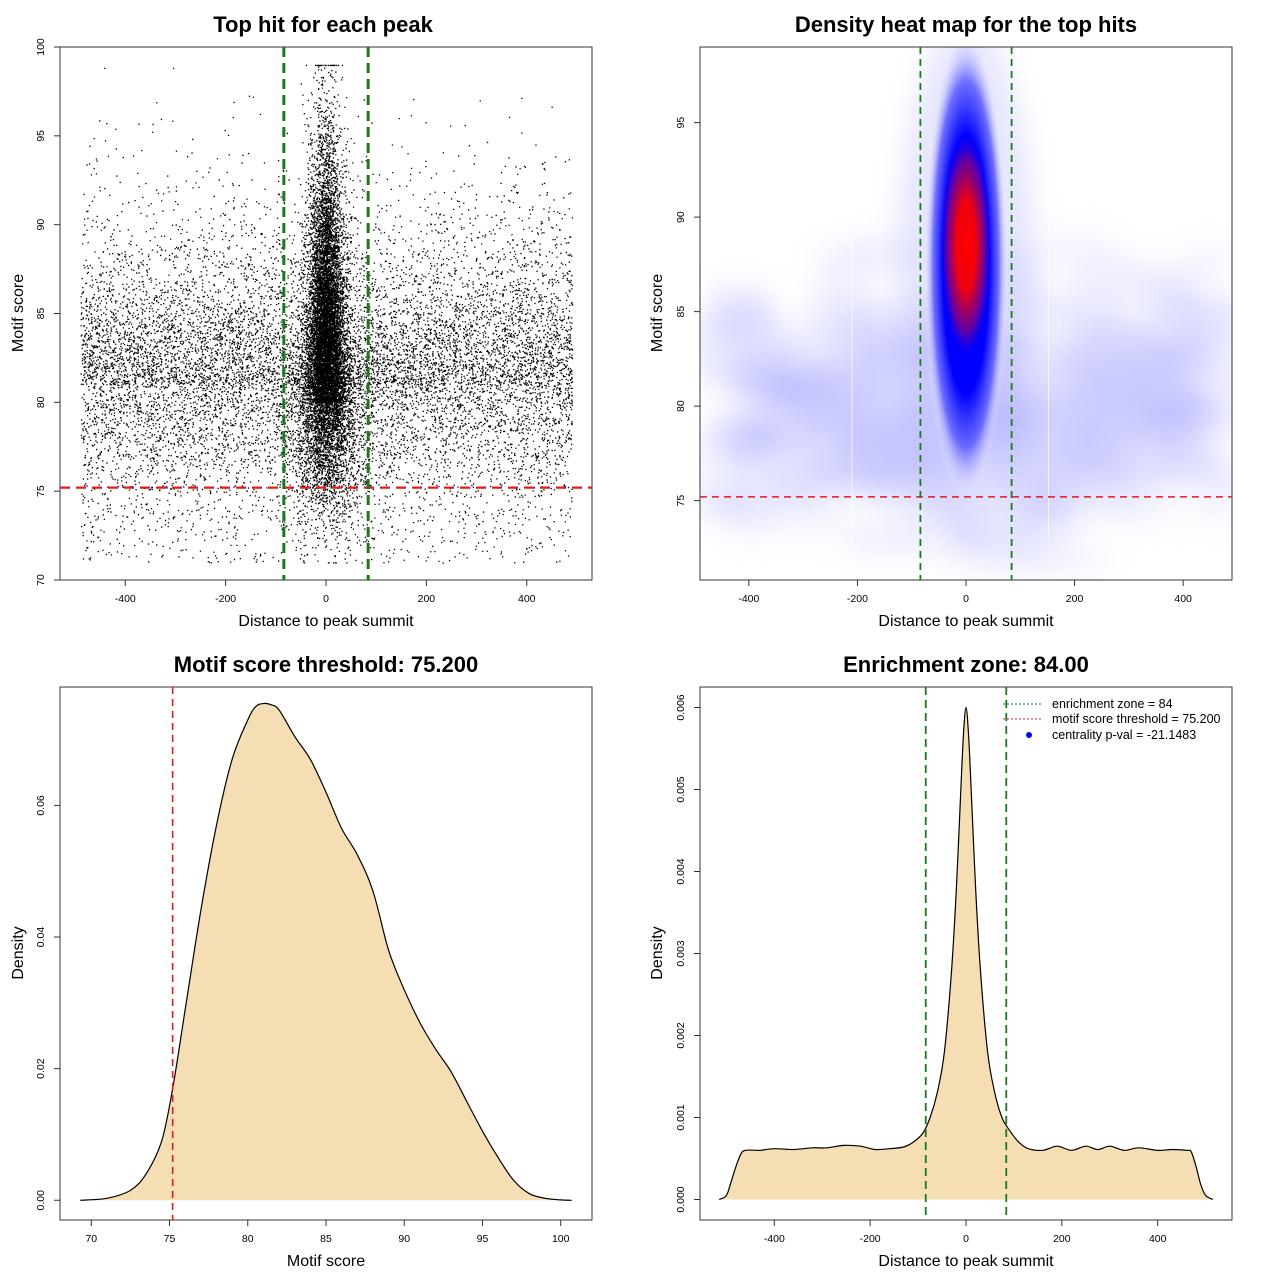 The height and width of the screenshot is (1280, 1280). Describe the element at coordinates (681, 789) in the screenshot. I see `y-tick-label: 0.005` at that location.